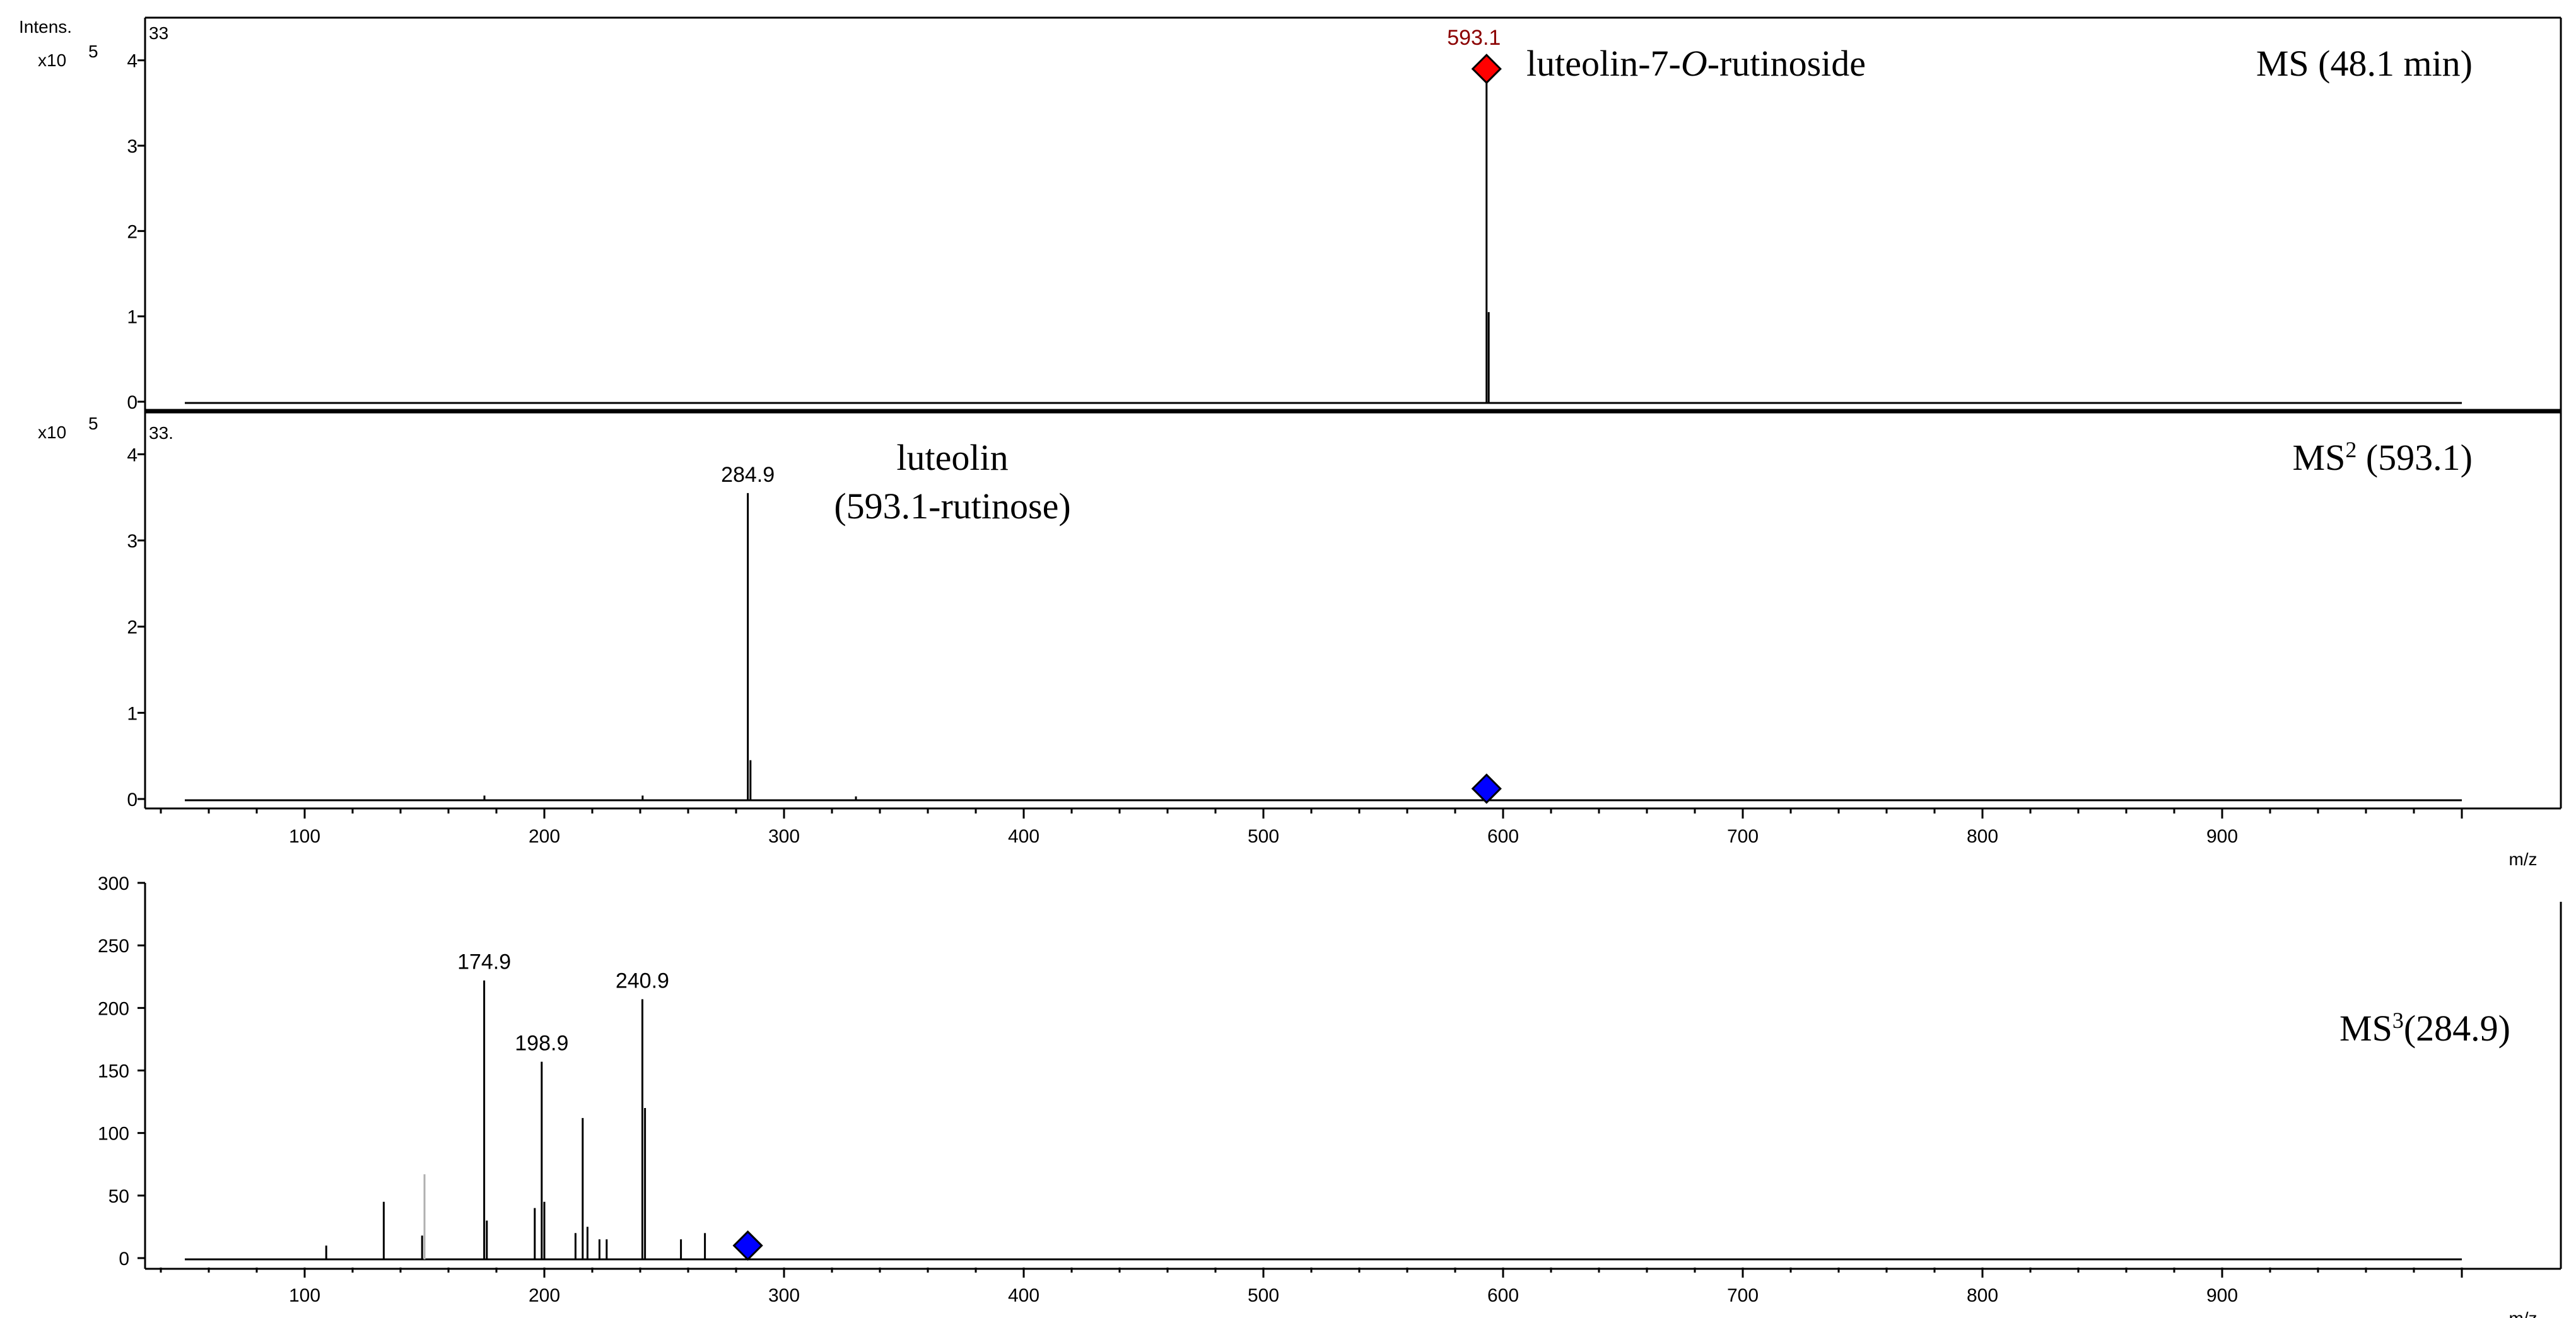  Describe the element at coordinates (2383, 457) in the screenshot. I see `panel-title: MS2 (593.1)` at that location.